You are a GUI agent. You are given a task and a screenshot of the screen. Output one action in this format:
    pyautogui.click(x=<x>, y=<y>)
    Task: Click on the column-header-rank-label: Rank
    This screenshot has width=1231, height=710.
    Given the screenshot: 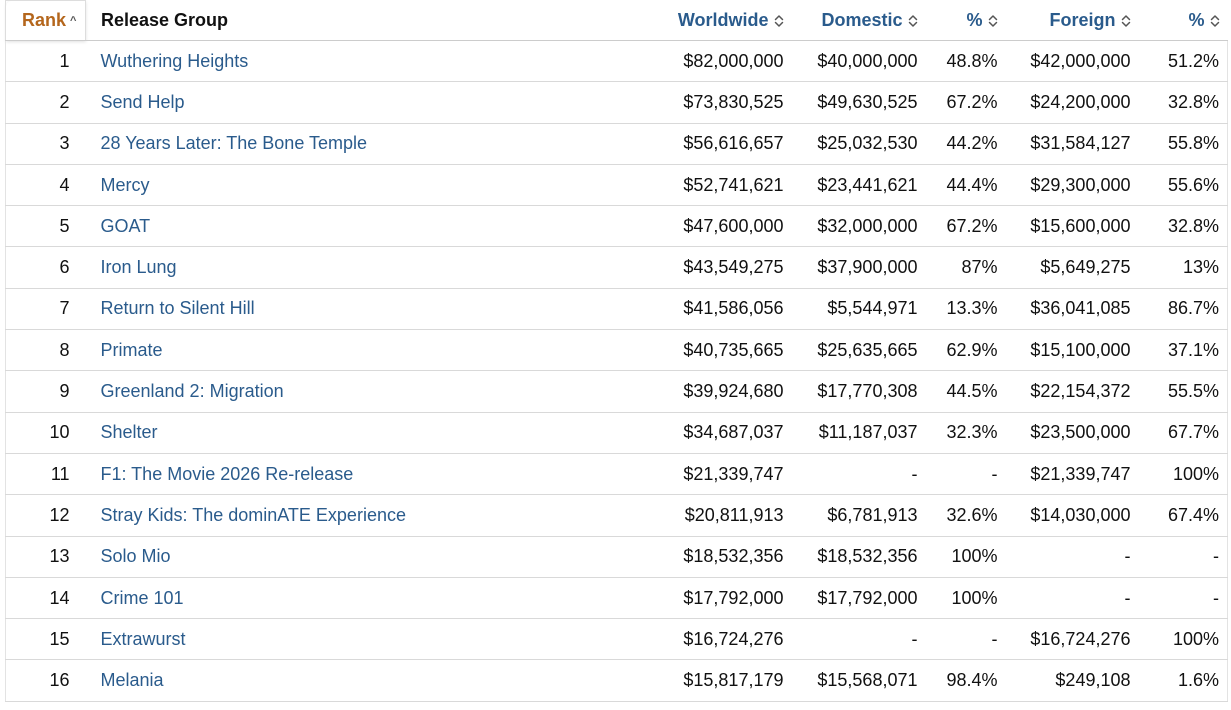 What is the action you would take?
    pyautogui.click(x=44, y=20)
    